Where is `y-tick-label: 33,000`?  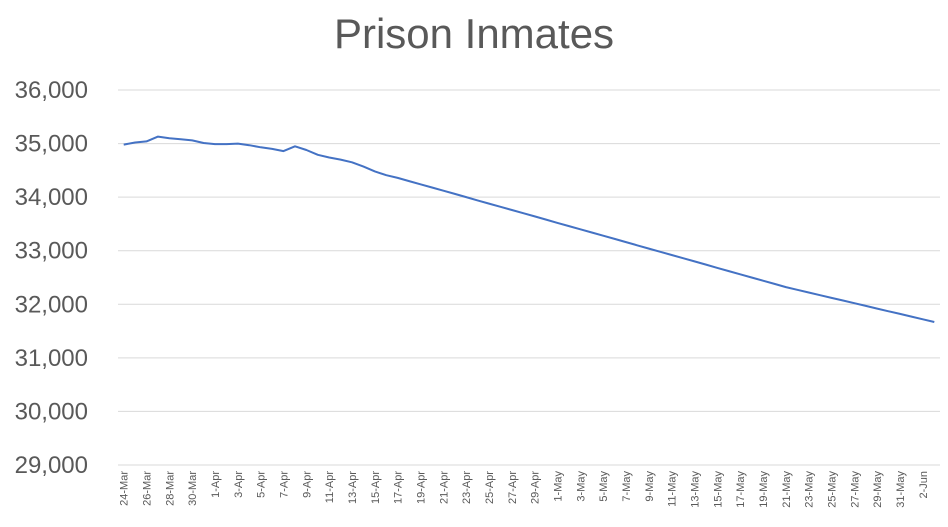 y-tick-label: 33,000 is located at coordinates (51, 251).